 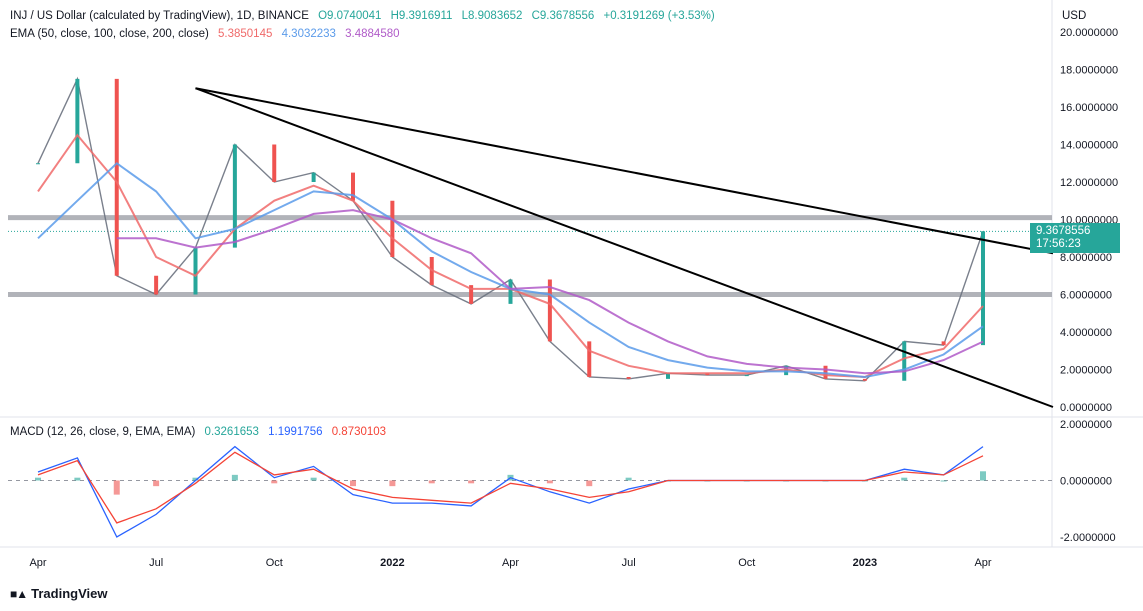 What do you see at coordinates (1086, 425) in the screenshot?
I see `macd-tick-label: 2.0000000` at bounding box center [1086, 425].